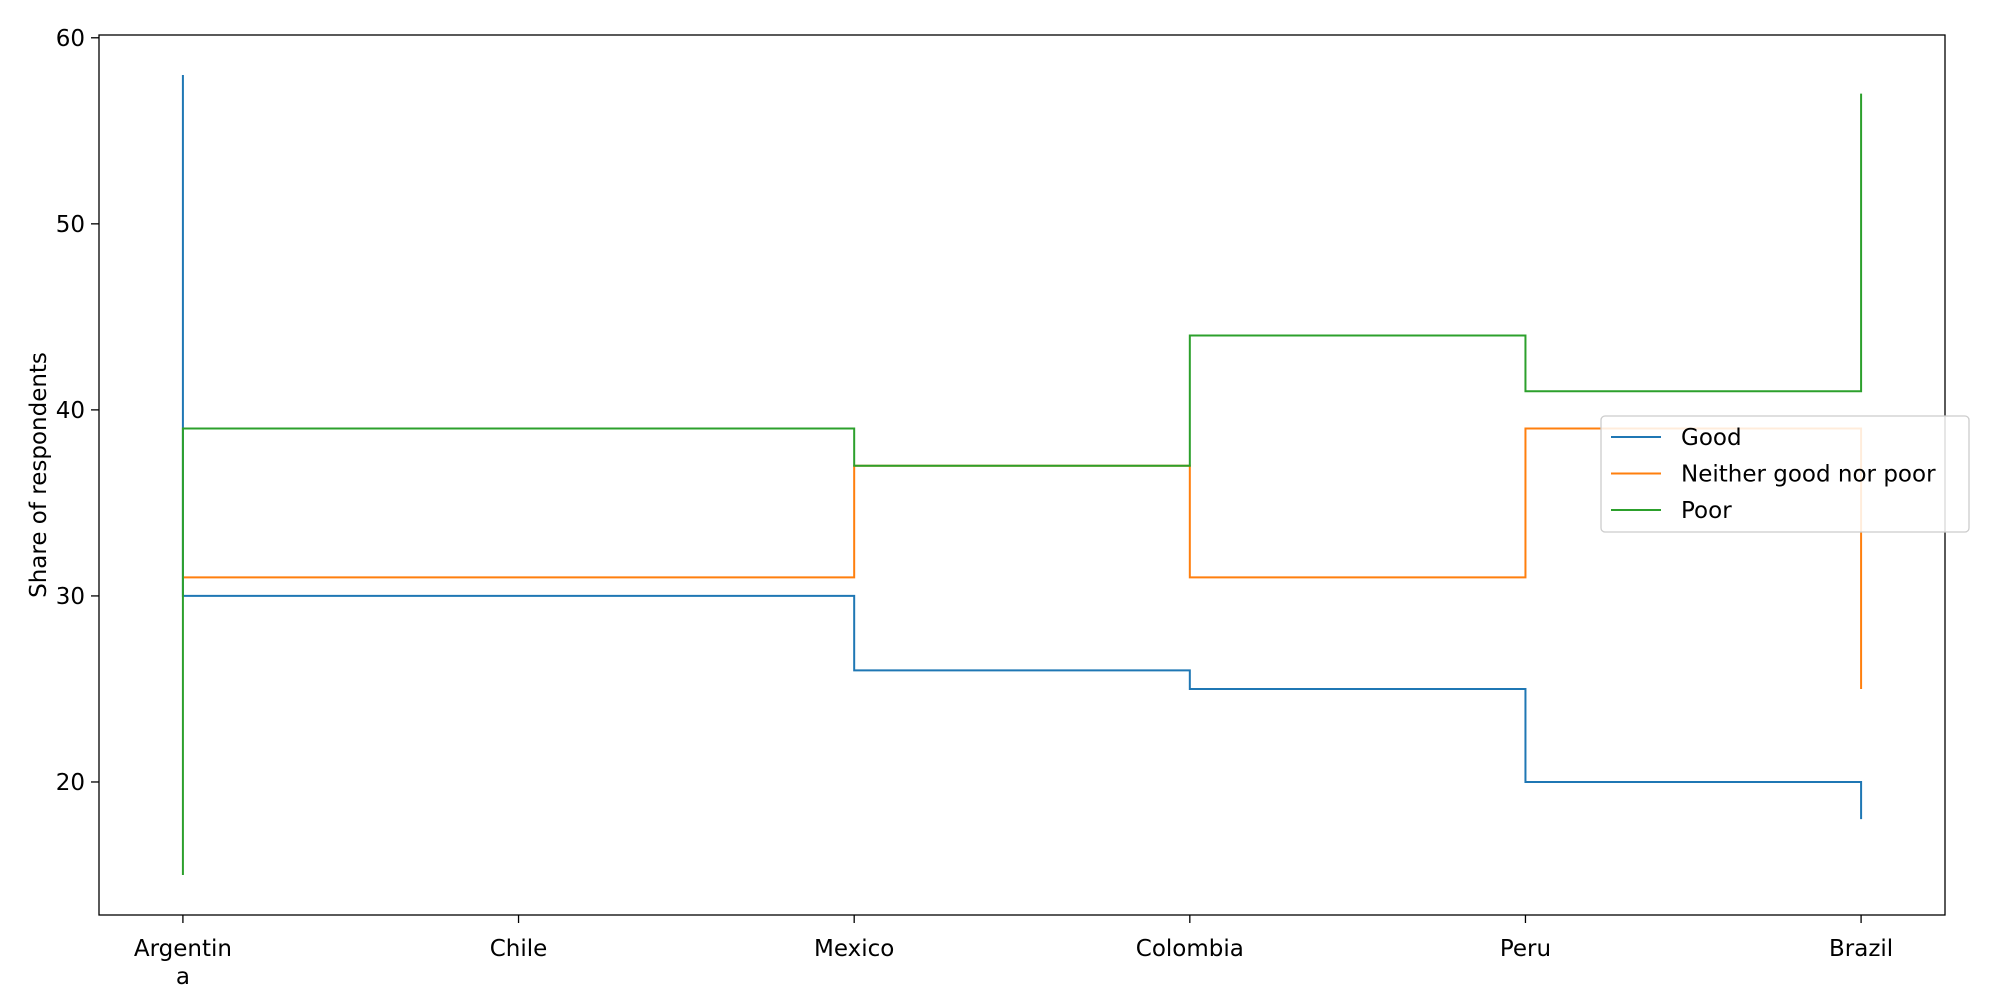 The height and width of the screenshot is (1000, 2000). Describe the element at coordinates (1190, 949) in the screenshot. I see `x-tick-label: Colombia` at that location.